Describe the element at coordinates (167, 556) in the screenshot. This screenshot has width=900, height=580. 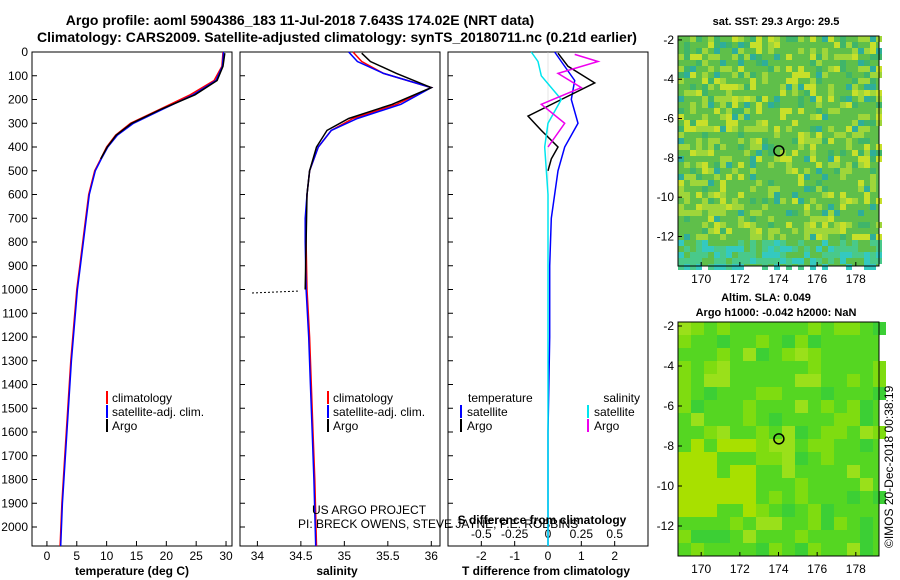
I see `x-tick-label: 20` at that location.